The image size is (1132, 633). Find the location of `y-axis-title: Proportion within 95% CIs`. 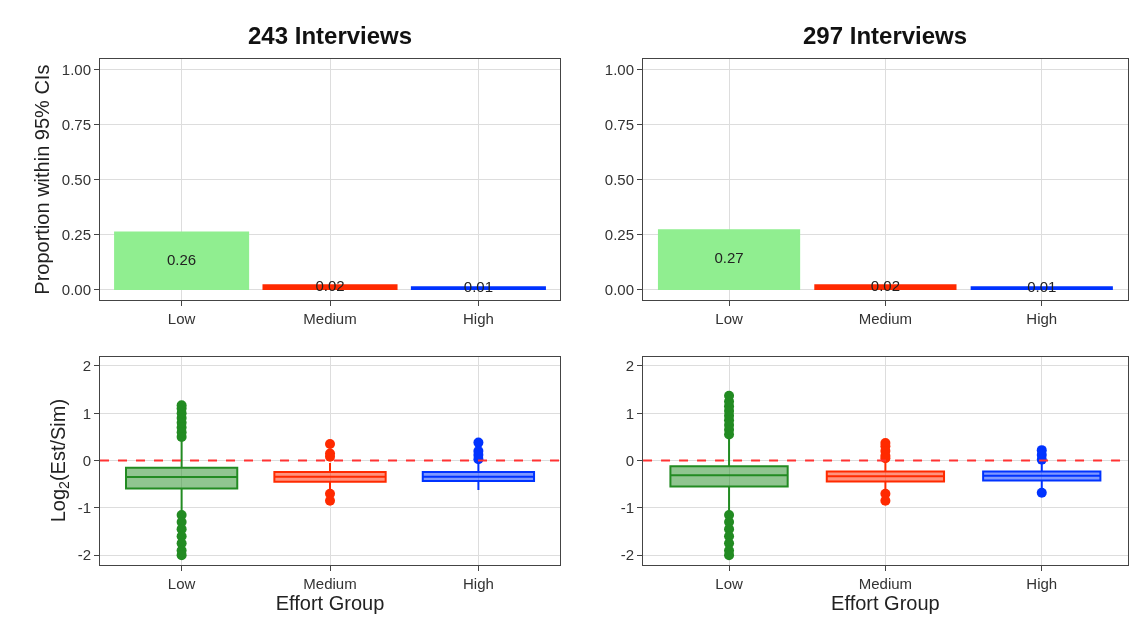

y-axis-title: Proportion within 95% CIs is located at coordinates (42, 179).